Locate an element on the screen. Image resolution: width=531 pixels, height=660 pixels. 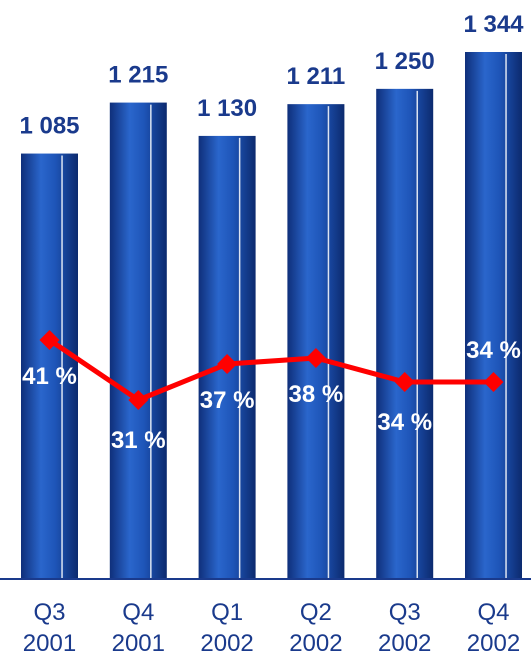
line-series-group is located at coordinates (271, 370).